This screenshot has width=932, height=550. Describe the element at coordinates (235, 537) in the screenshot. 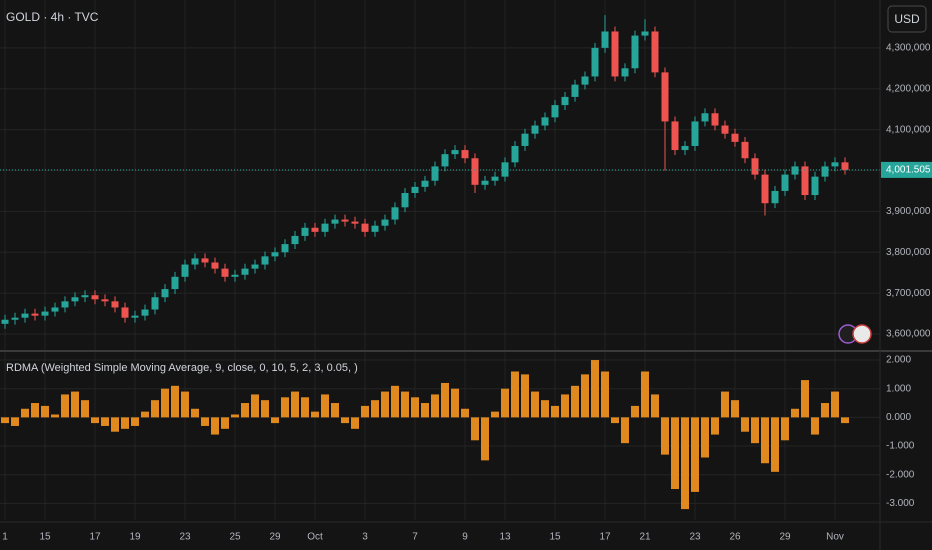

I see `x-tick-label: 25` at that location.